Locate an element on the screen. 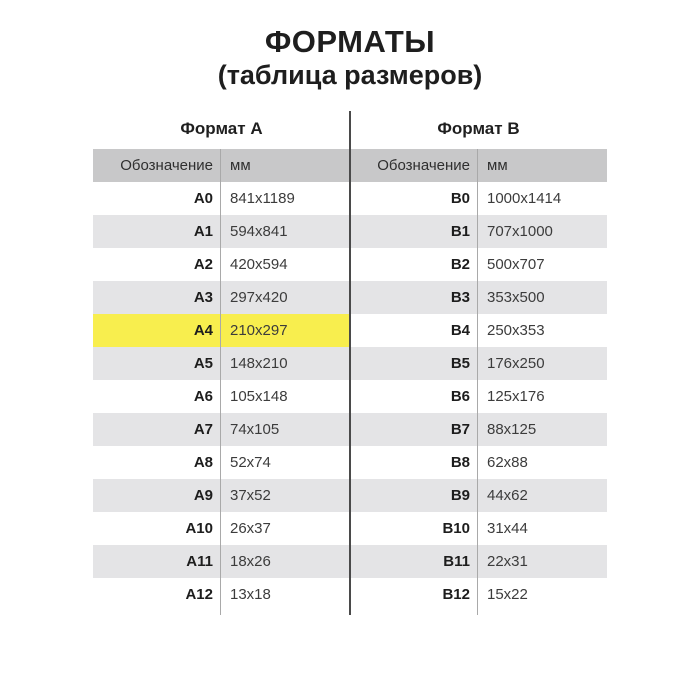 The width and height of the screenshot is (700, 700). format-size-mm: 62x88 is located at coordinates (507, 462).